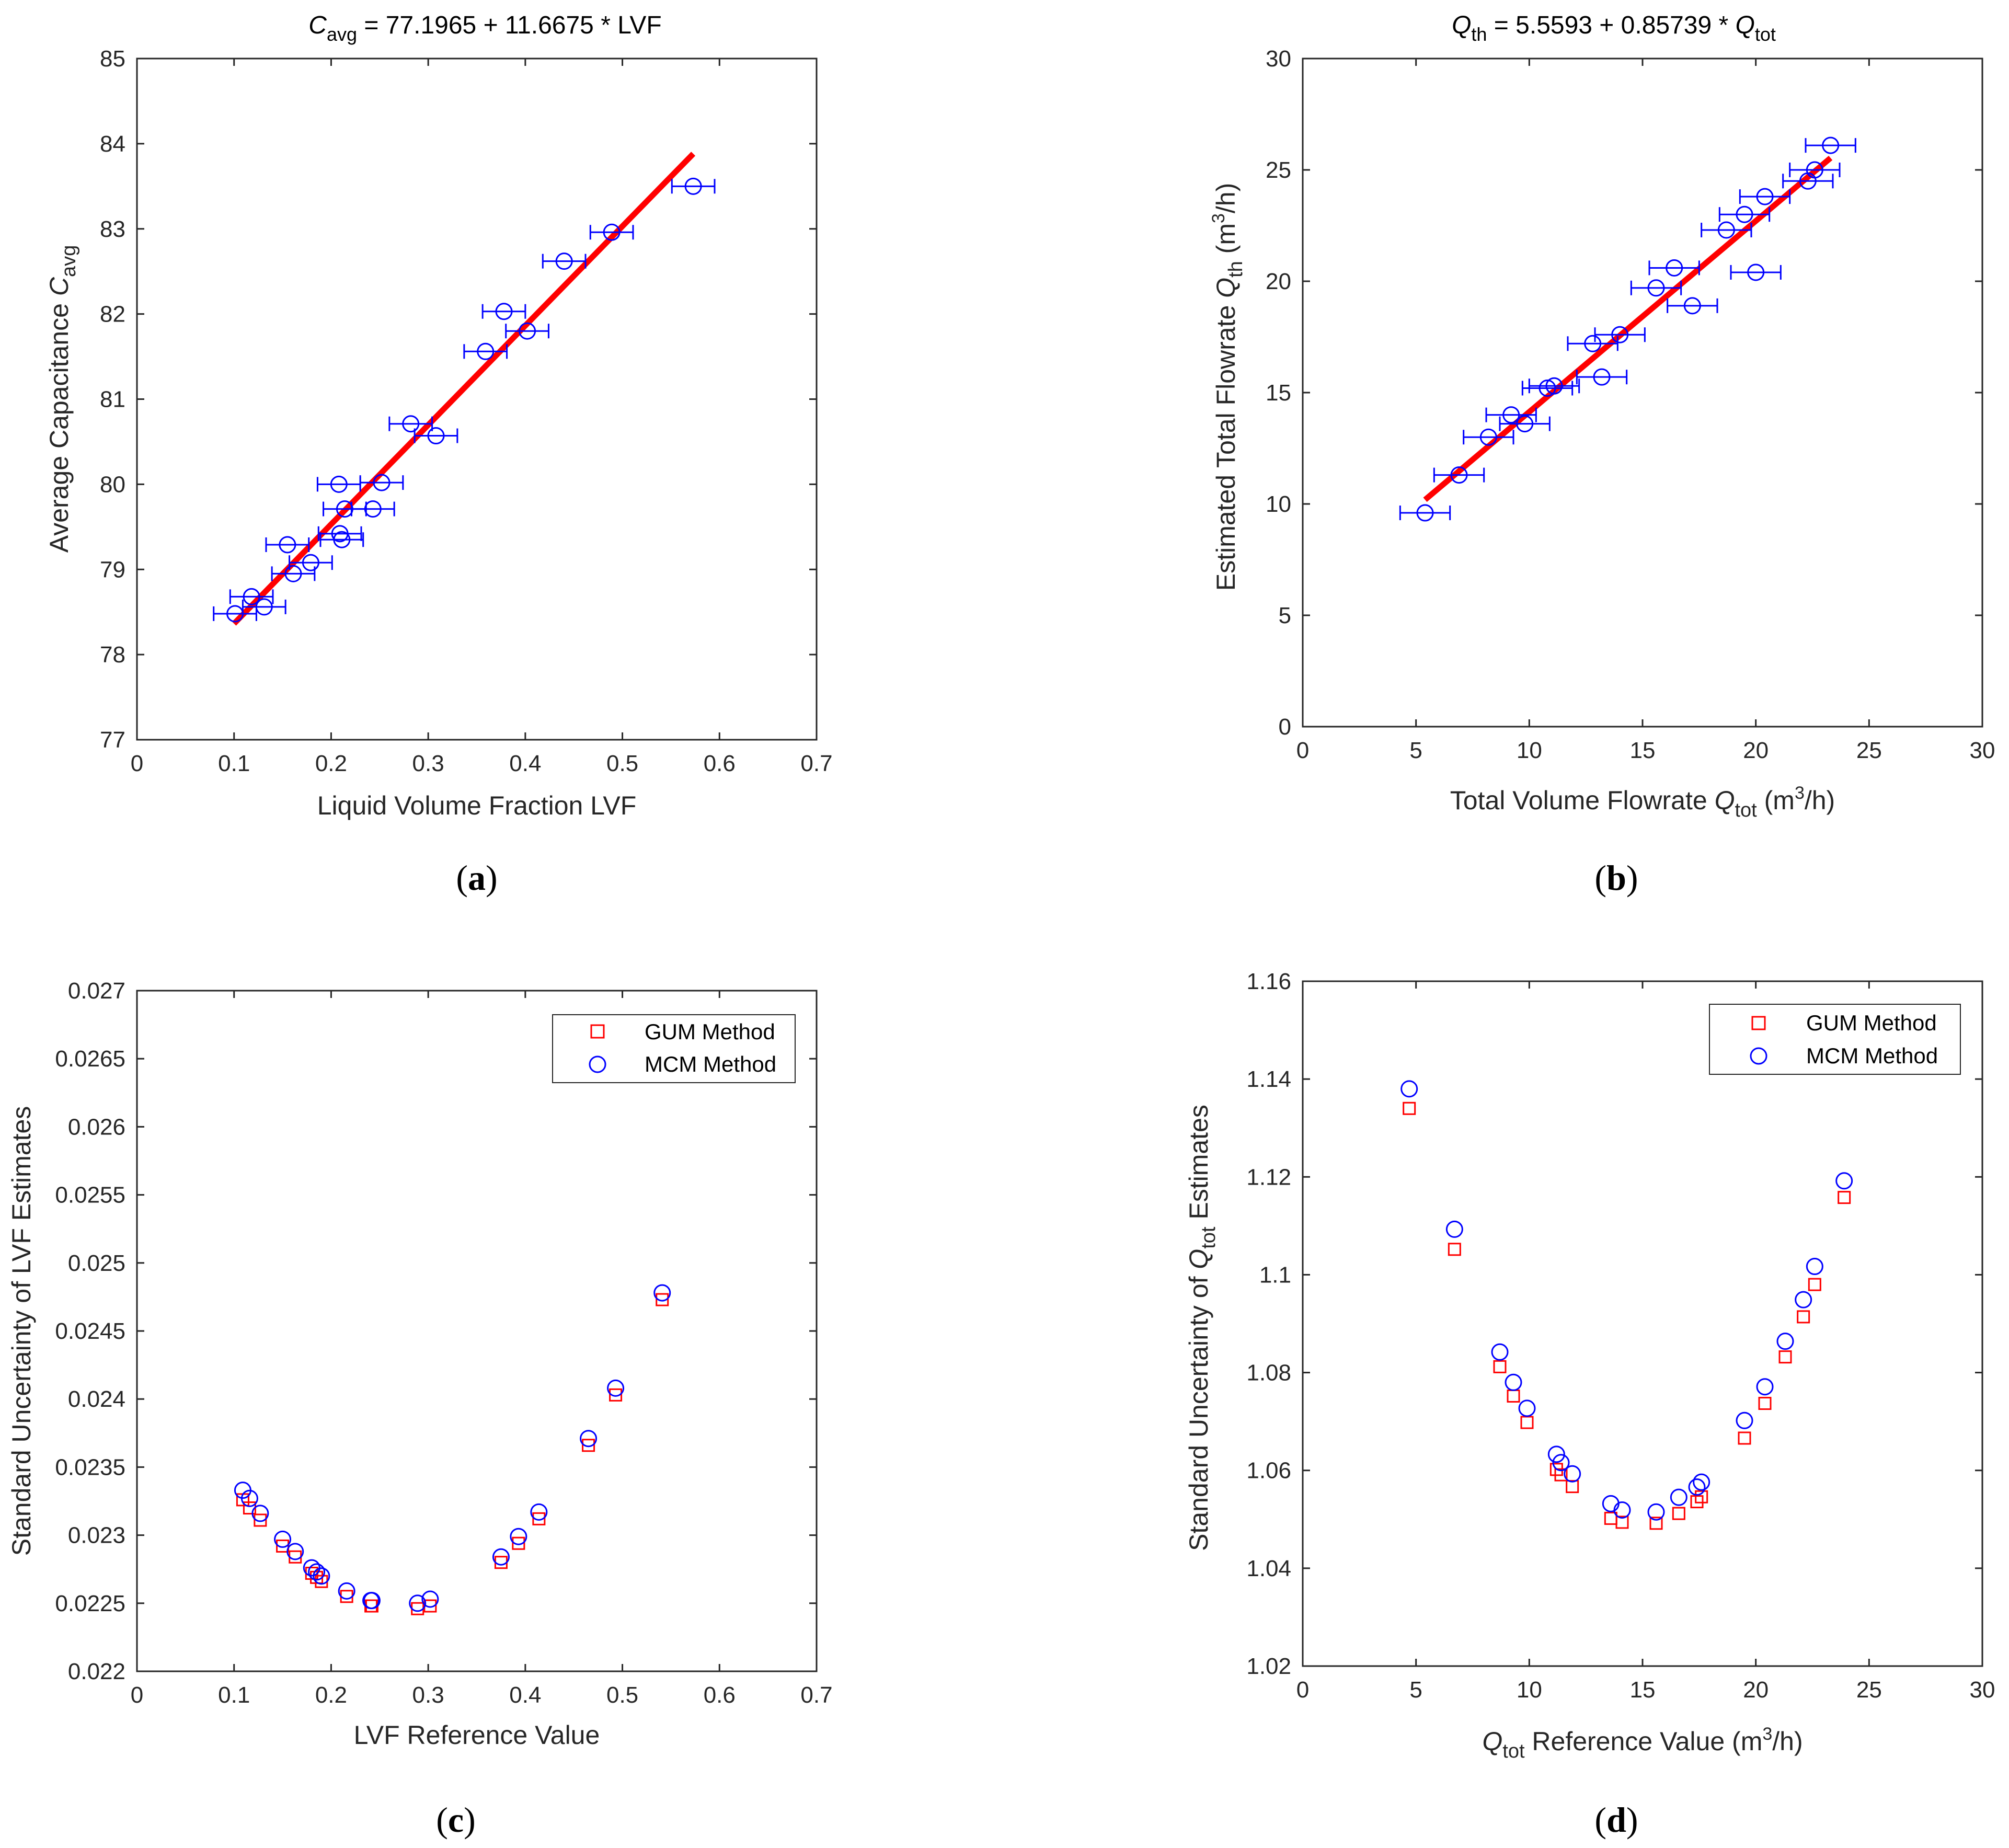 This screenshot has height=1848, width=2009. I want to click on panel-b-y-tick-label: 20, so click(1278, 281).